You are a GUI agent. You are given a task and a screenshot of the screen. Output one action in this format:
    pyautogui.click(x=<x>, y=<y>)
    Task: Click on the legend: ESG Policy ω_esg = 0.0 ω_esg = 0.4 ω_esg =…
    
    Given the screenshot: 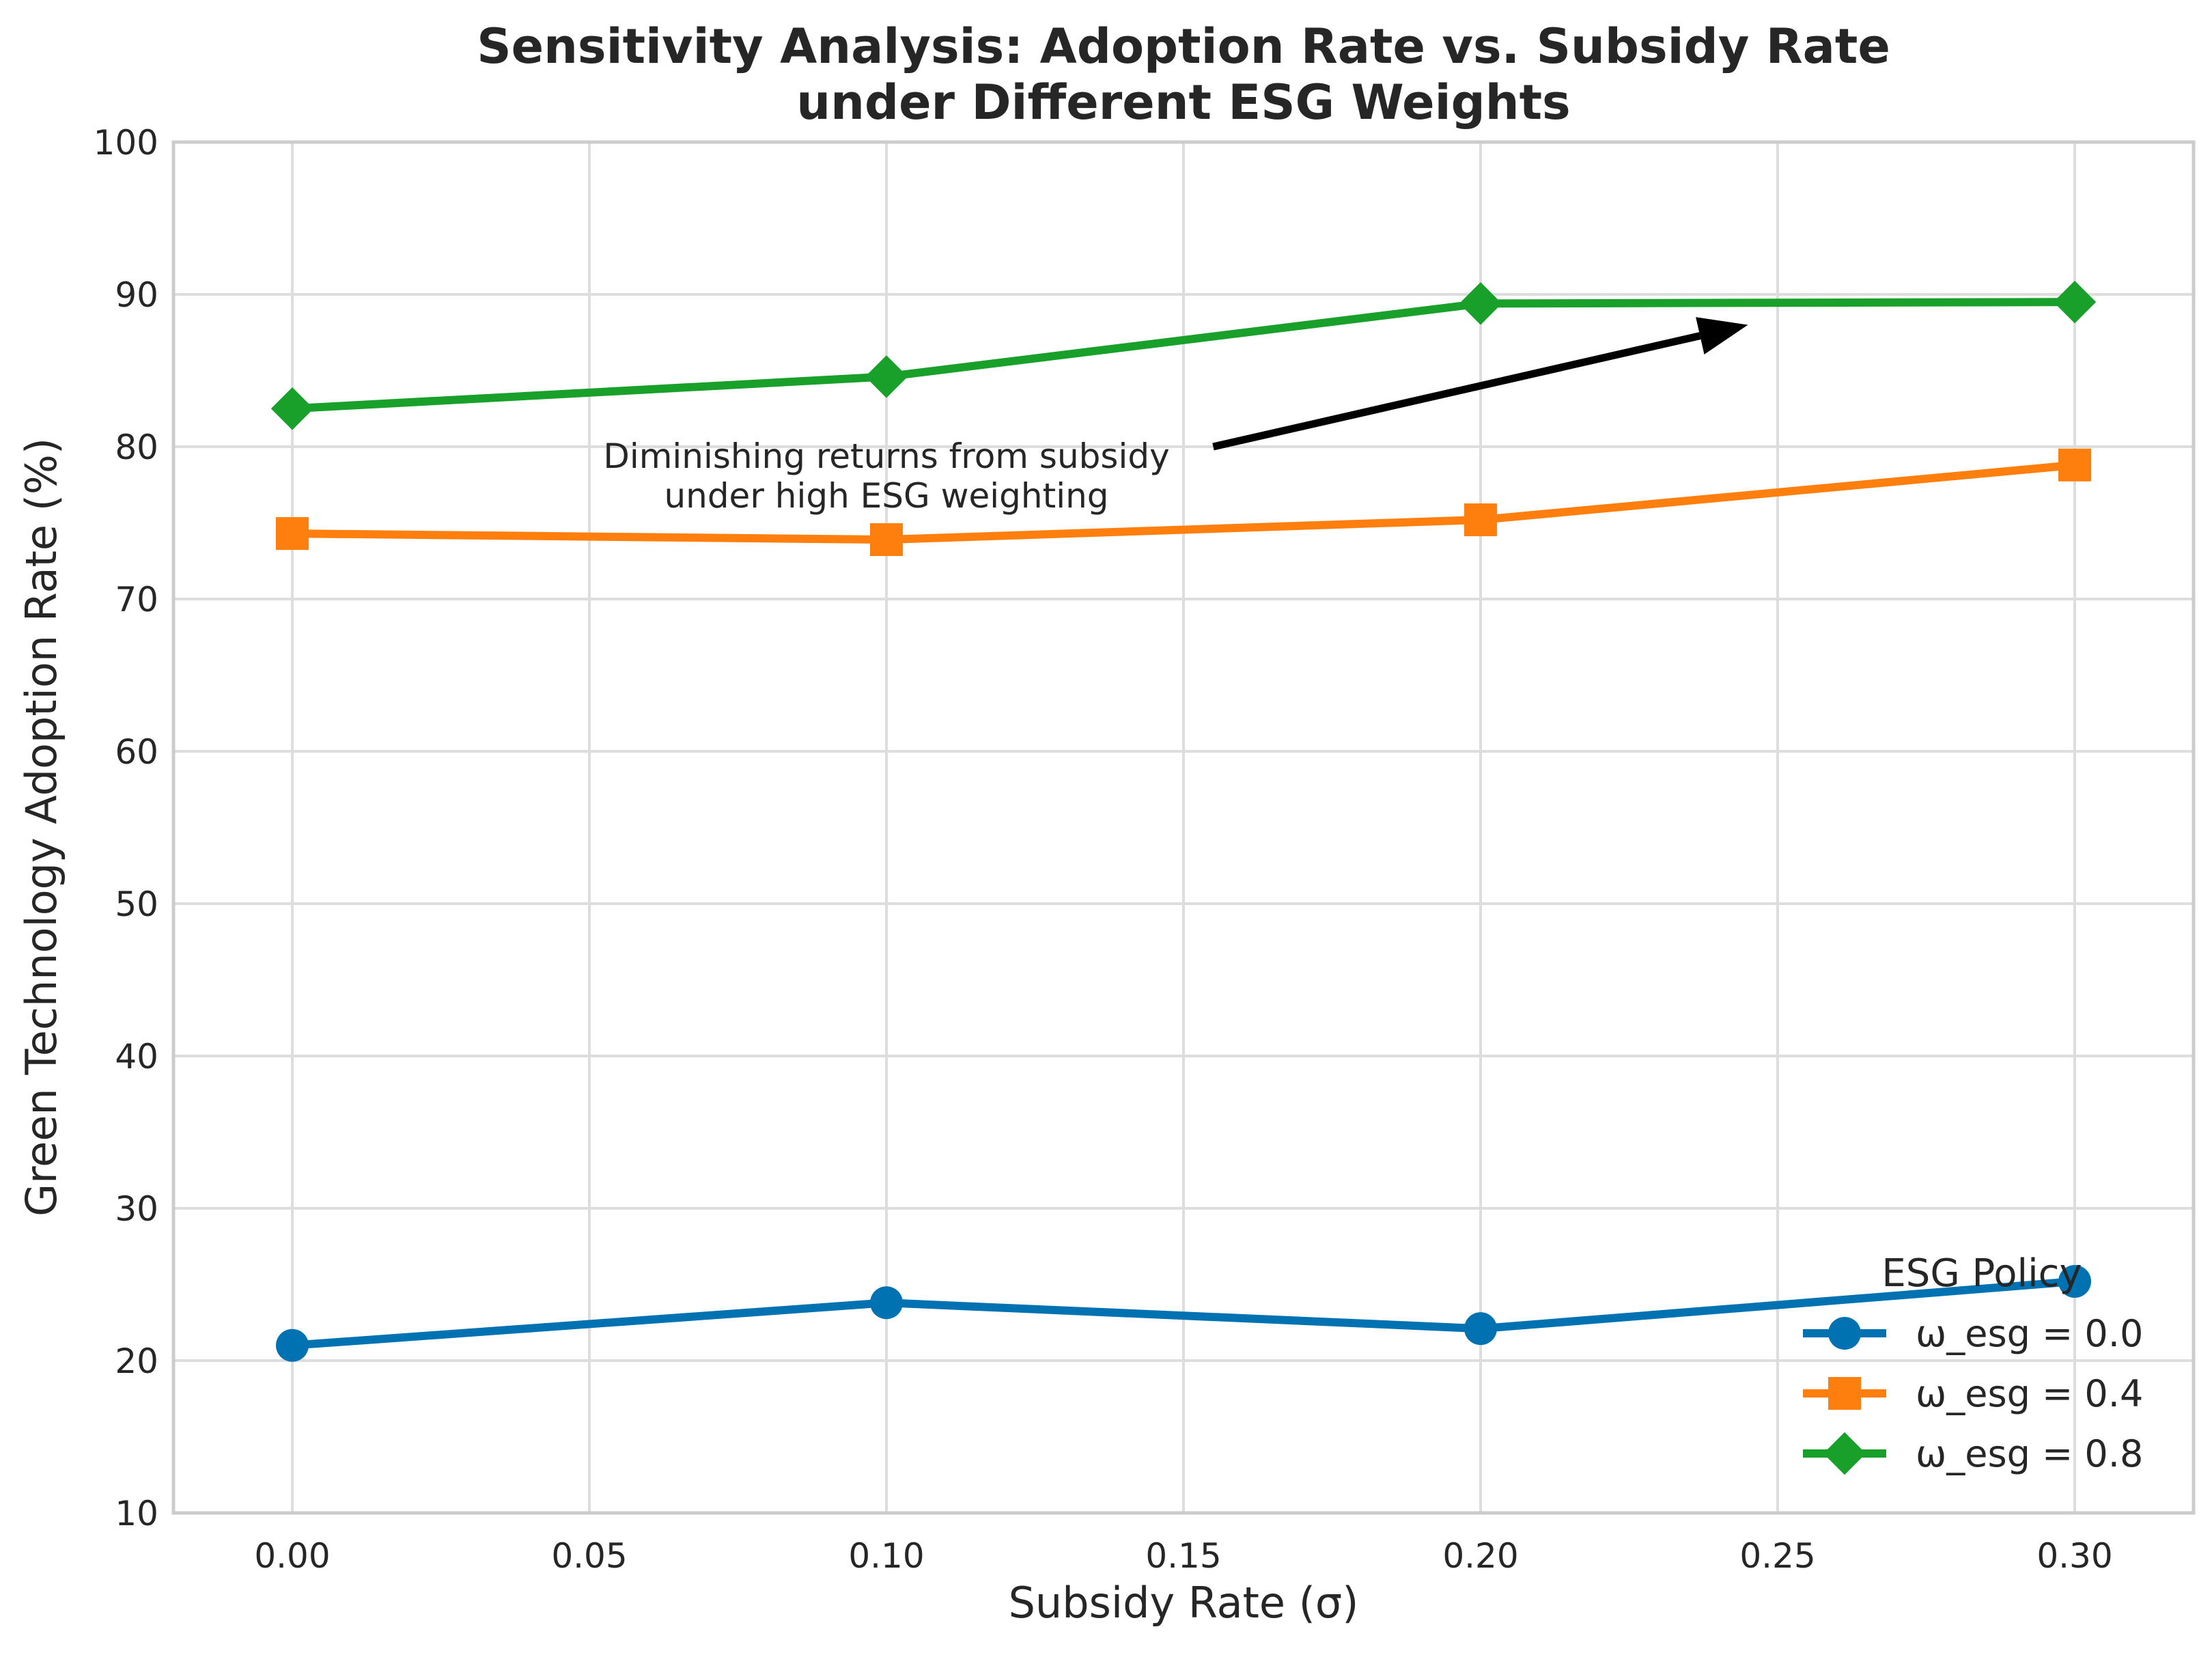 What is the action you would take?
    pyautogui.click(x=1973, y=1363)
    